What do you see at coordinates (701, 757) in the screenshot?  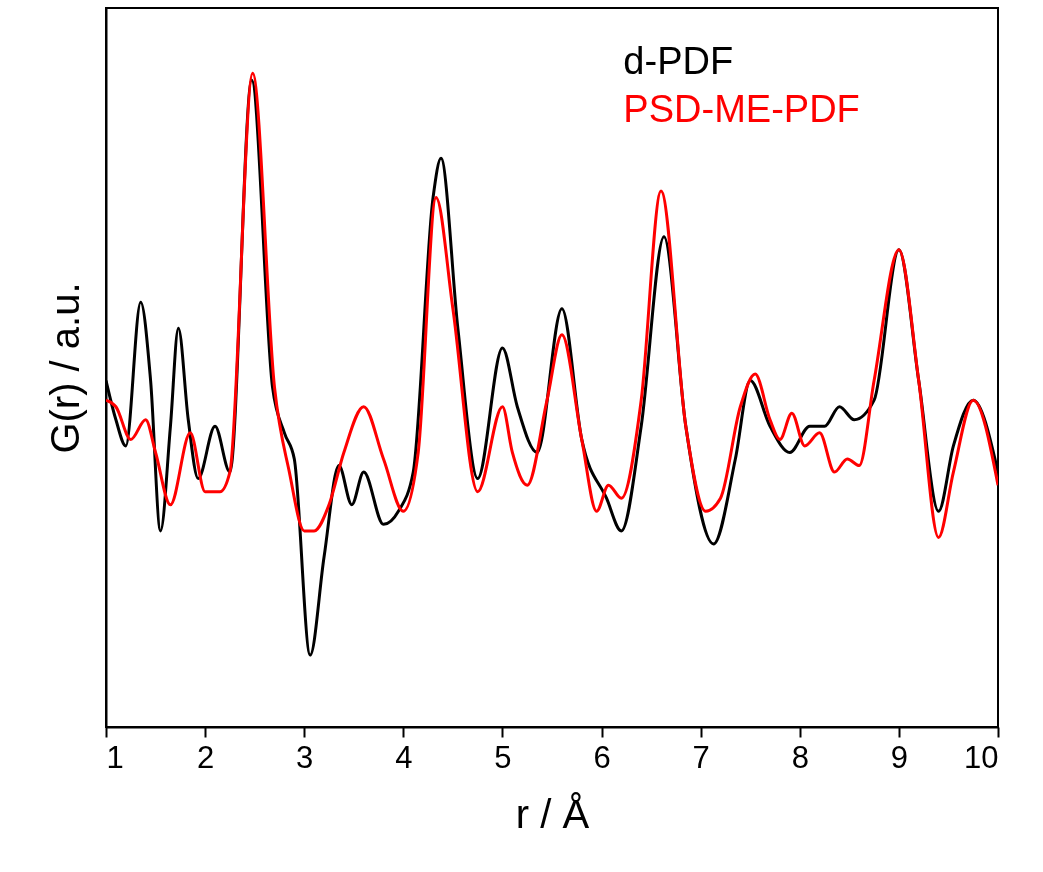 I see `x-tick-label: 7` at bounding box center [701, 757].